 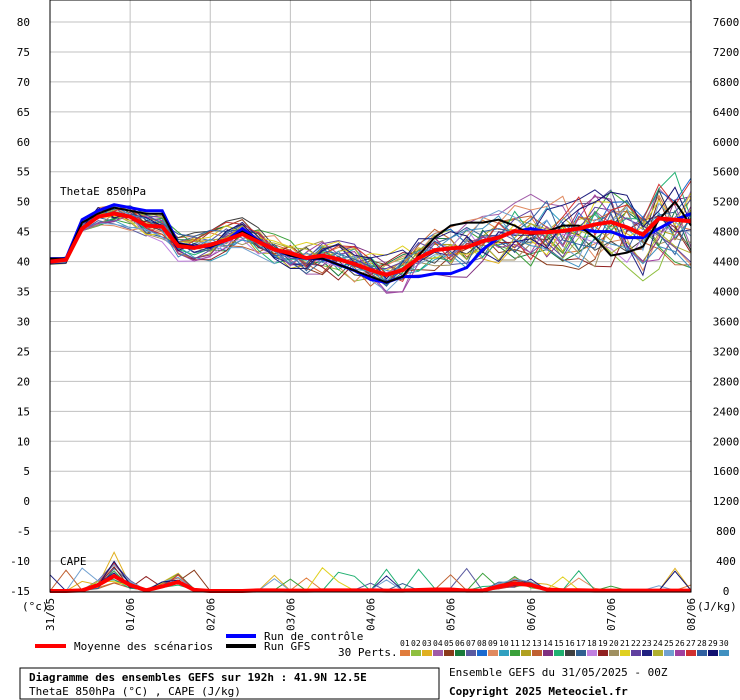 What do you see at coordinates (726, 82) in the screenshot?
I see `right-tick-label: 6800` at bounding box center [726, 82].